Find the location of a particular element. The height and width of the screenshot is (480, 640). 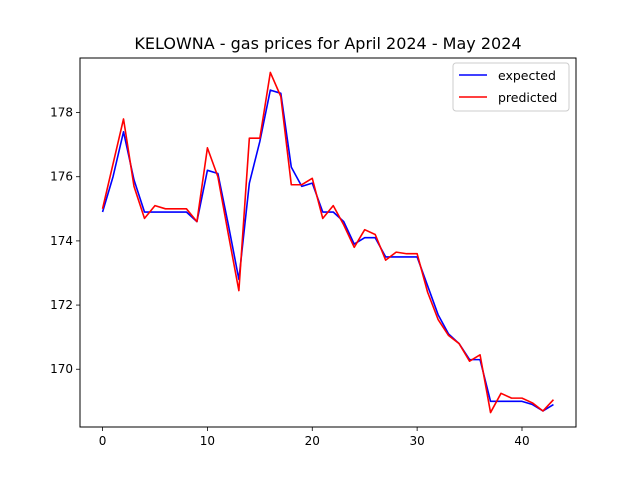

legend-label-predicted: predicted is located at coordinates (527, 97).